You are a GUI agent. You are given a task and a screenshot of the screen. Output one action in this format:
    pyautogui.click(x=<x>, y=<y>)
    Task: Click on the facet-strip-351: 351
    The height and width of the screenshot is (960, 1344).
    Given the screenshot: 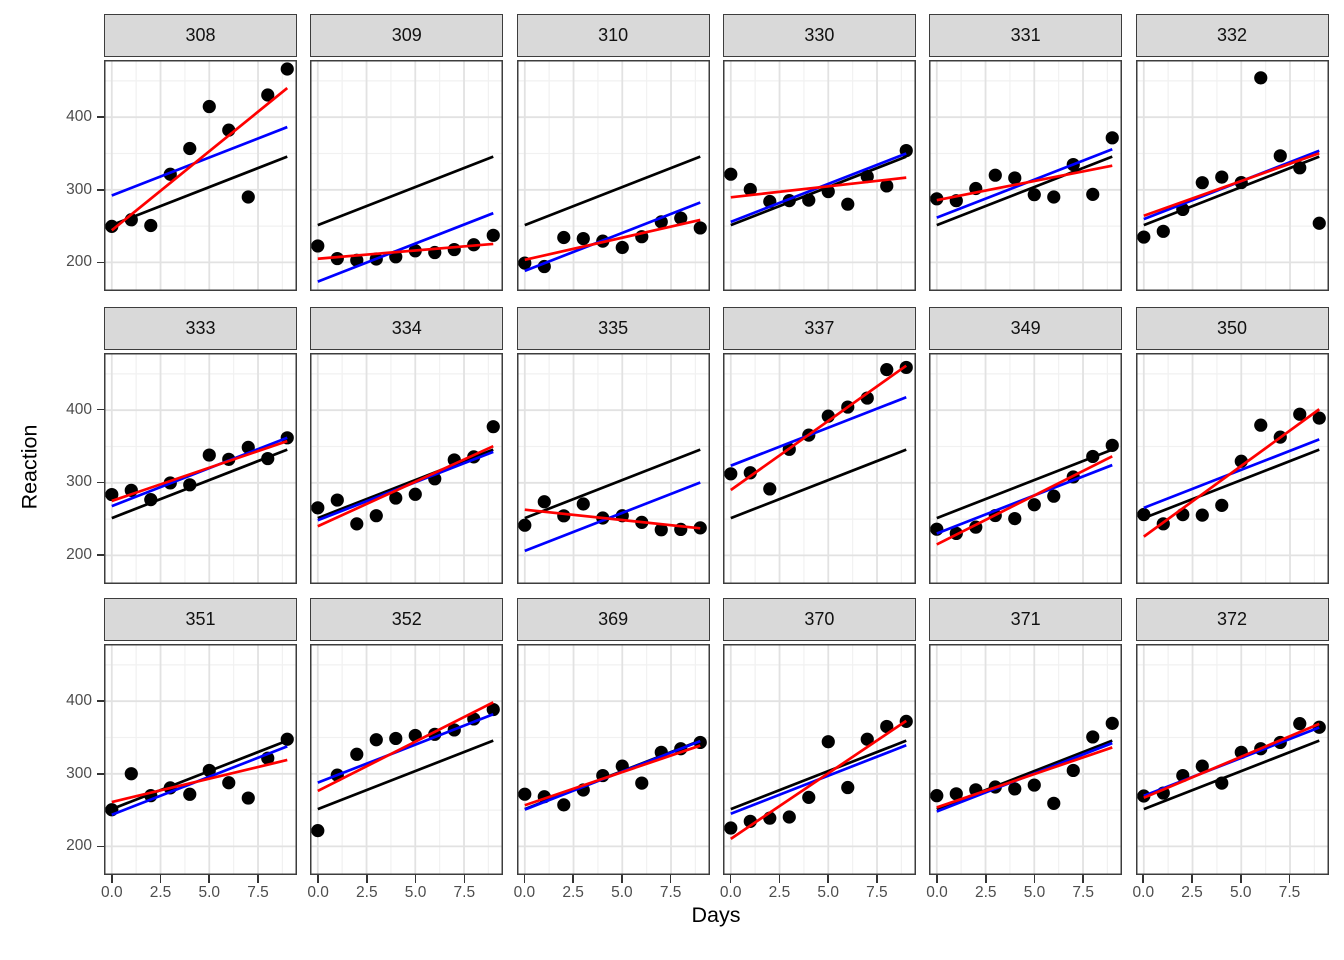 What is the action you would take?
    pyautogui.click(x=200, y=619)
    